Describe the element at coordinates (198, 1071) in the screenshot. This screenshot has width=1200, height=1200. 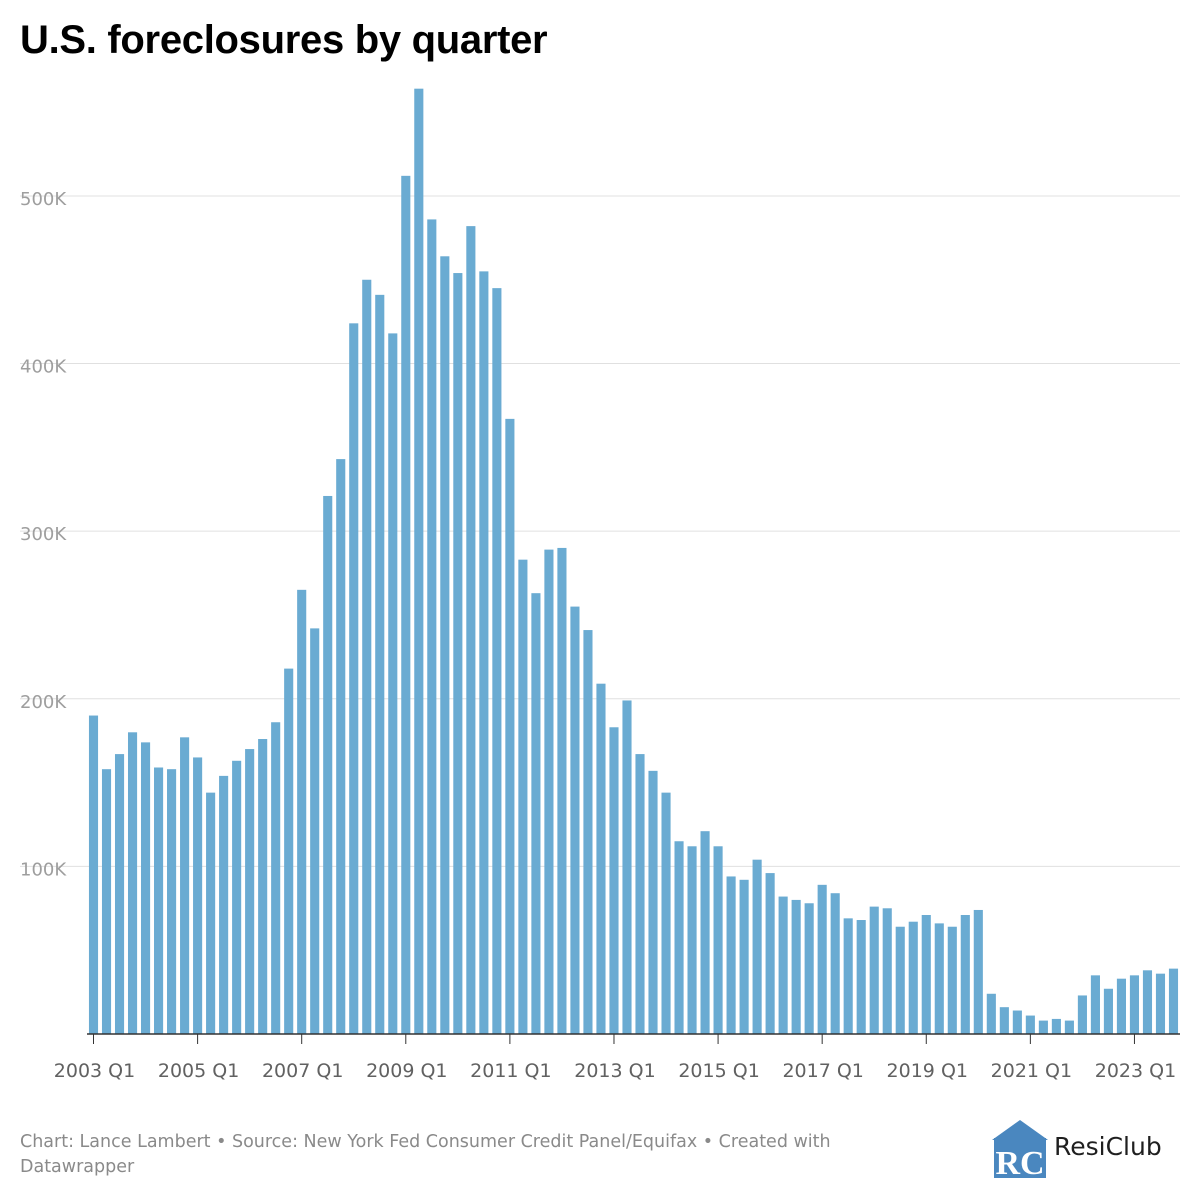
I see `x-tick-label: 2005 Q1` at that location.